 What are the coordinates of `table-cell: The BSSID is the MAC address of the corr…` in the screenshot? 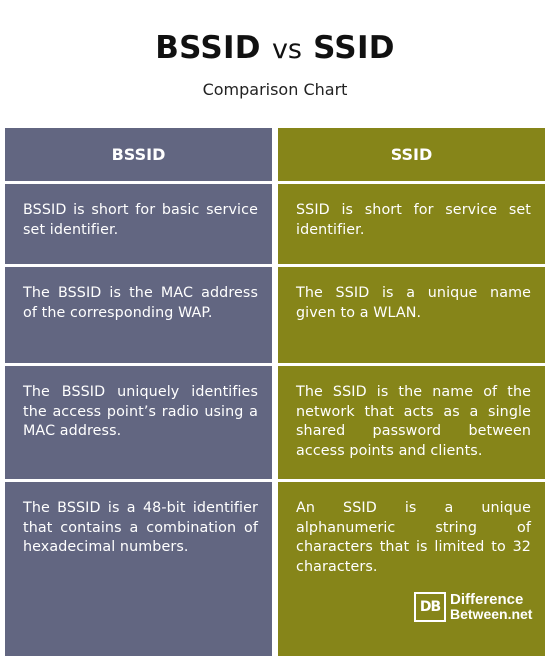 It's located at (138, 316).